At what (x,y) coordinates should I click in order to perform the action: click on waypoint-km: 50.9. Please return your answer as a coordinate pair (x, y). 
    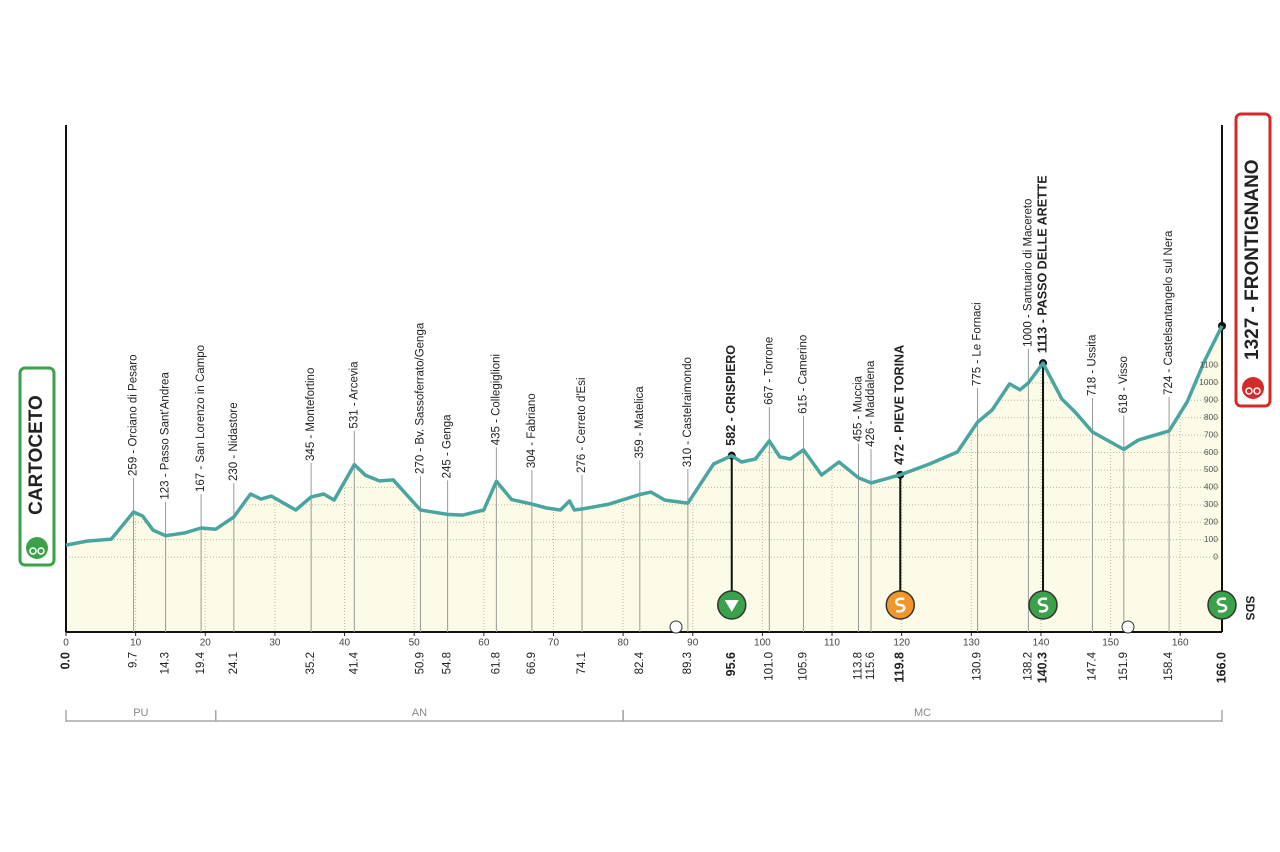
    Looking at the image, I should click on (420, 663).